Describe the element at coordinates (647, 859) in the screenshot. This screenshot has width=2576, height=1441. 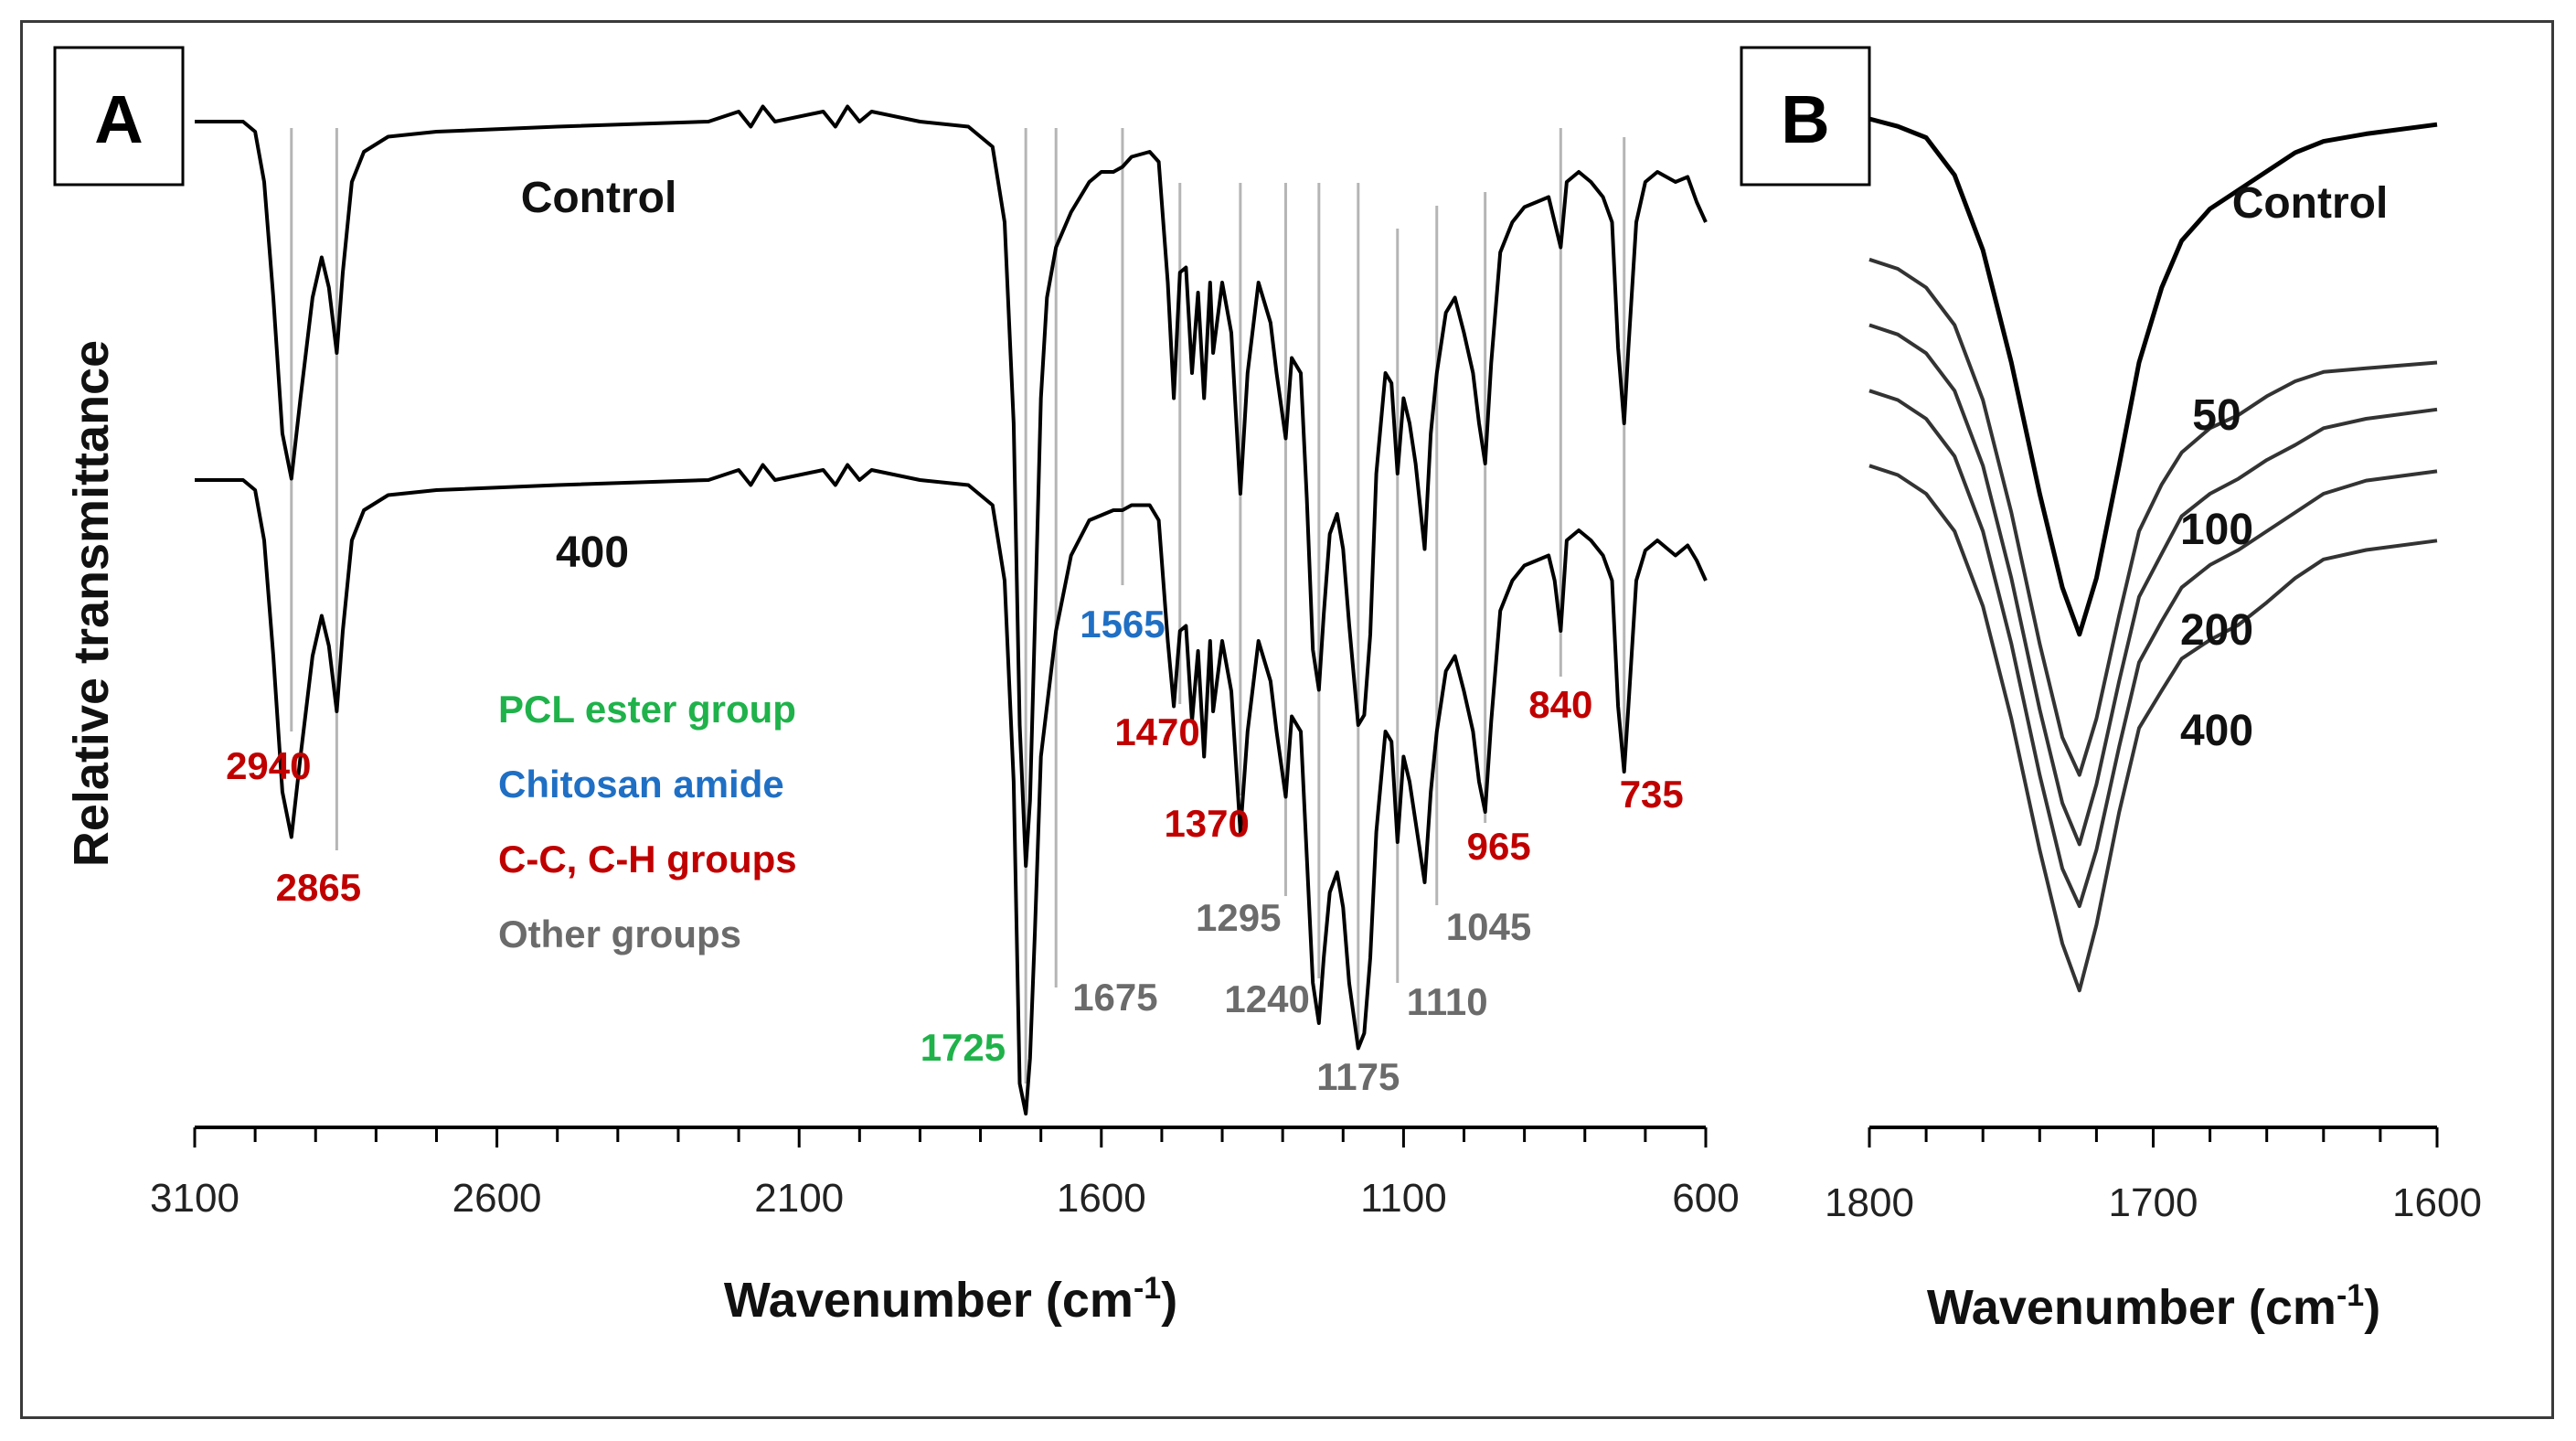
I see `legend-cc-ch: C-C, C-H groups` at that location.